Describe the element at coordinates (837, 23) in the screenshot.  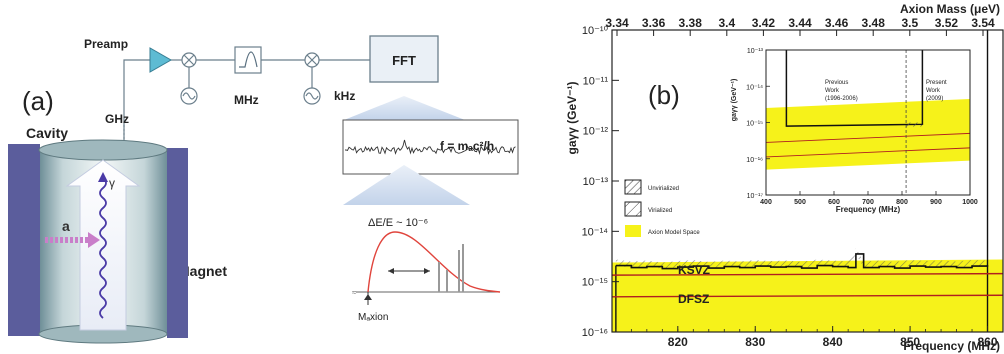
I see `x-top-tick-label: 3.46` at that location.